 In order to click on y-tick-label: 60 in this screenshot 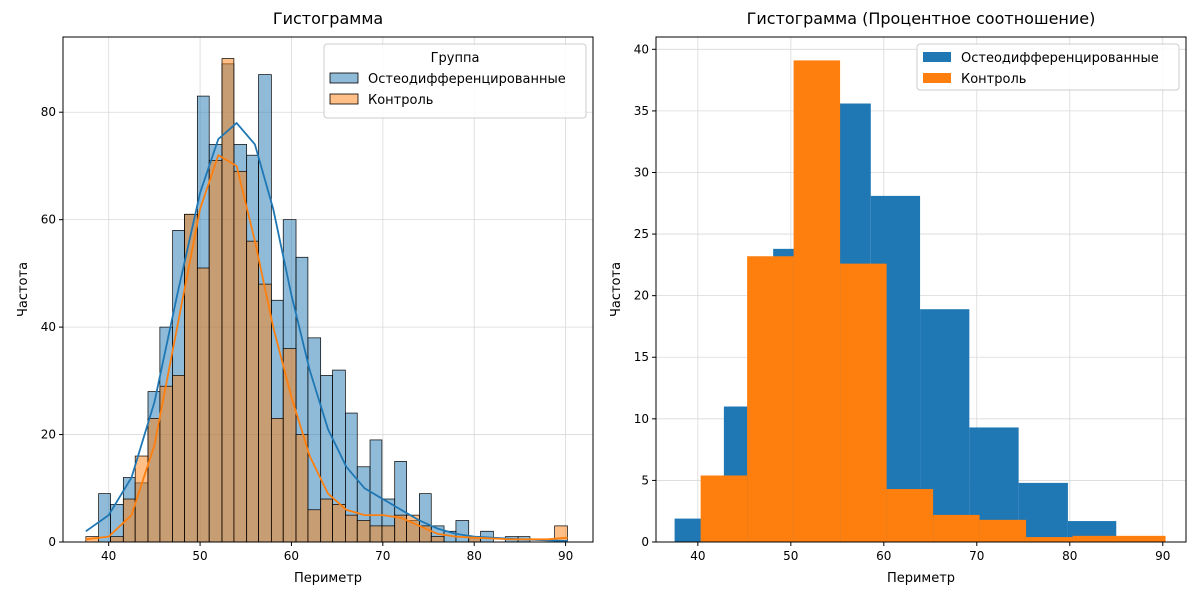, I will do `click(48, 220)`.